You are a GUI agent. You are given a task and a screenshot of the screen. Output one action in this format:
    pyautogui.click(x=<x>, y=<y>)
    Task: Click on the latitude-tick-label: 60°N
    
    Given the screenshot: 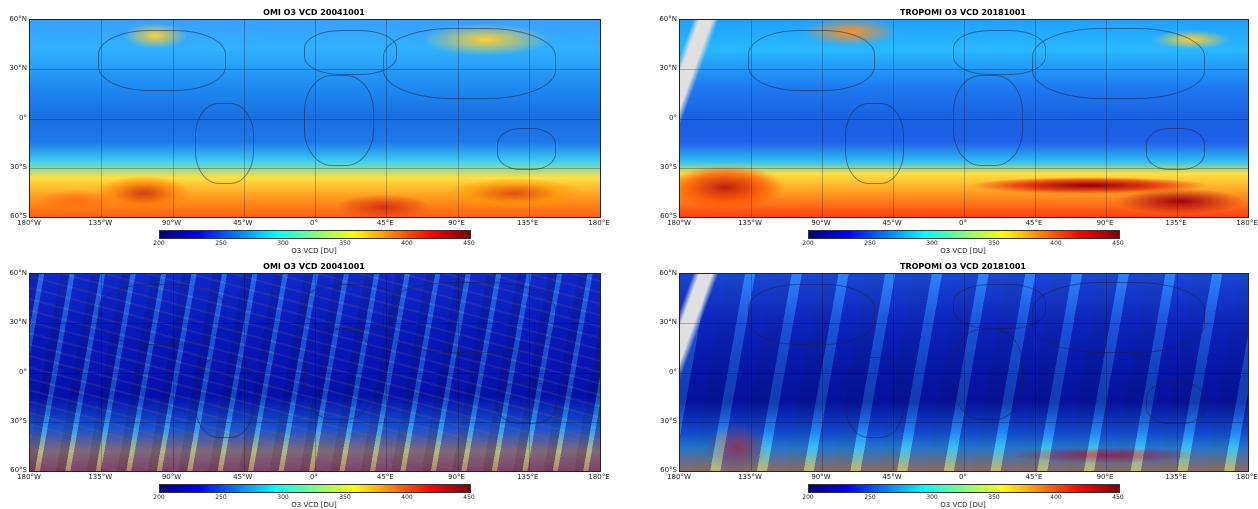 What is the action you would take?
    pyautogui.click(x=18, y=19)
    